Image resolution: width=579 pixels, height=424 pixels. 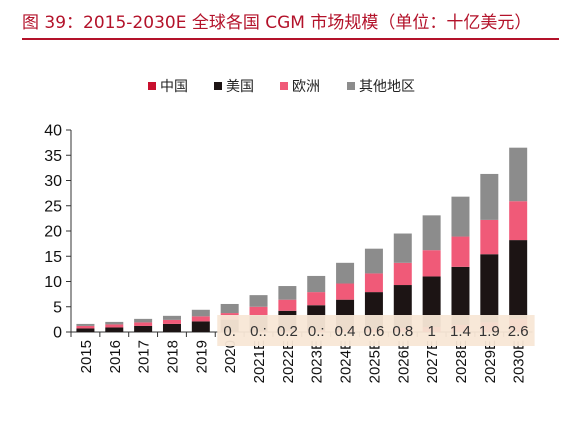 What do you see at coordinates (144, 356) in the screenshot?
I see `x-tick-label: 2017` at bounding box center [144, 356].